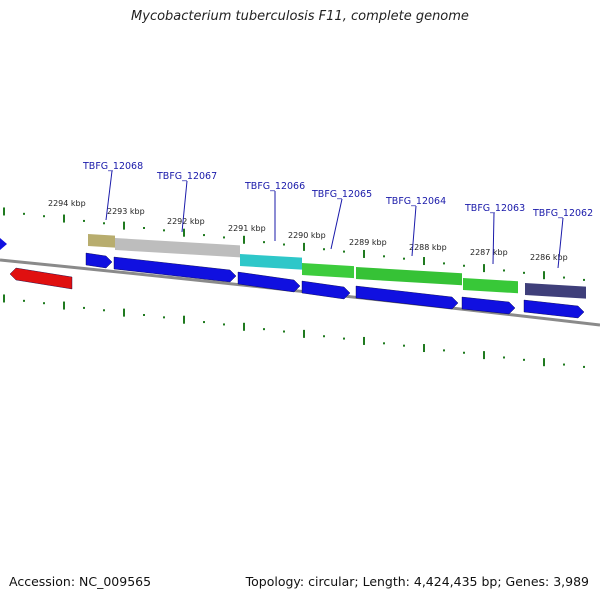 The image size is (600, 600). I want to click on genome-backbone, so click(300, 292).